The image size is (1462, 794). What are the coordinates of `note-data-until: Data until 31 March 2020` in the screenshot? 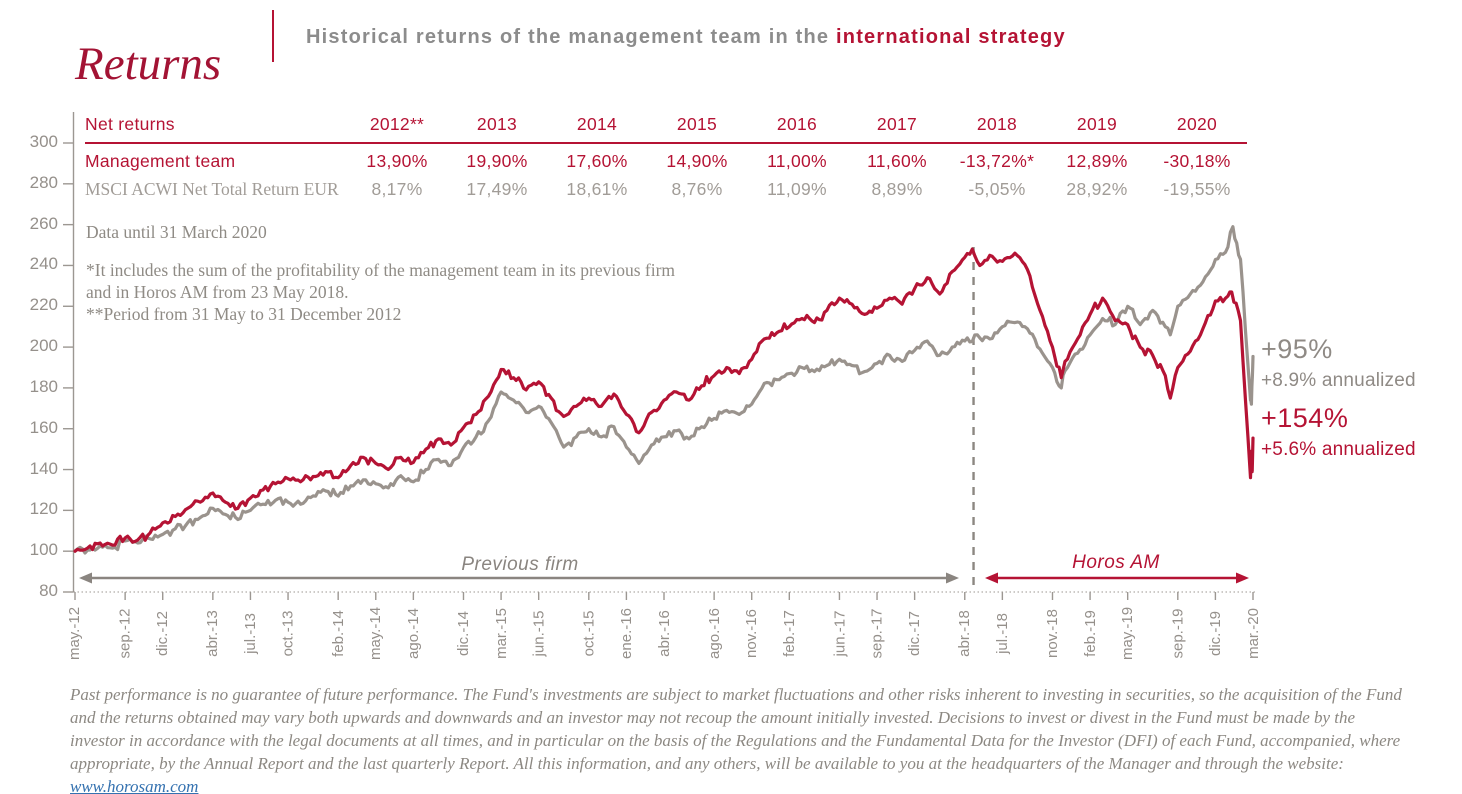 It's located at (176, 232).